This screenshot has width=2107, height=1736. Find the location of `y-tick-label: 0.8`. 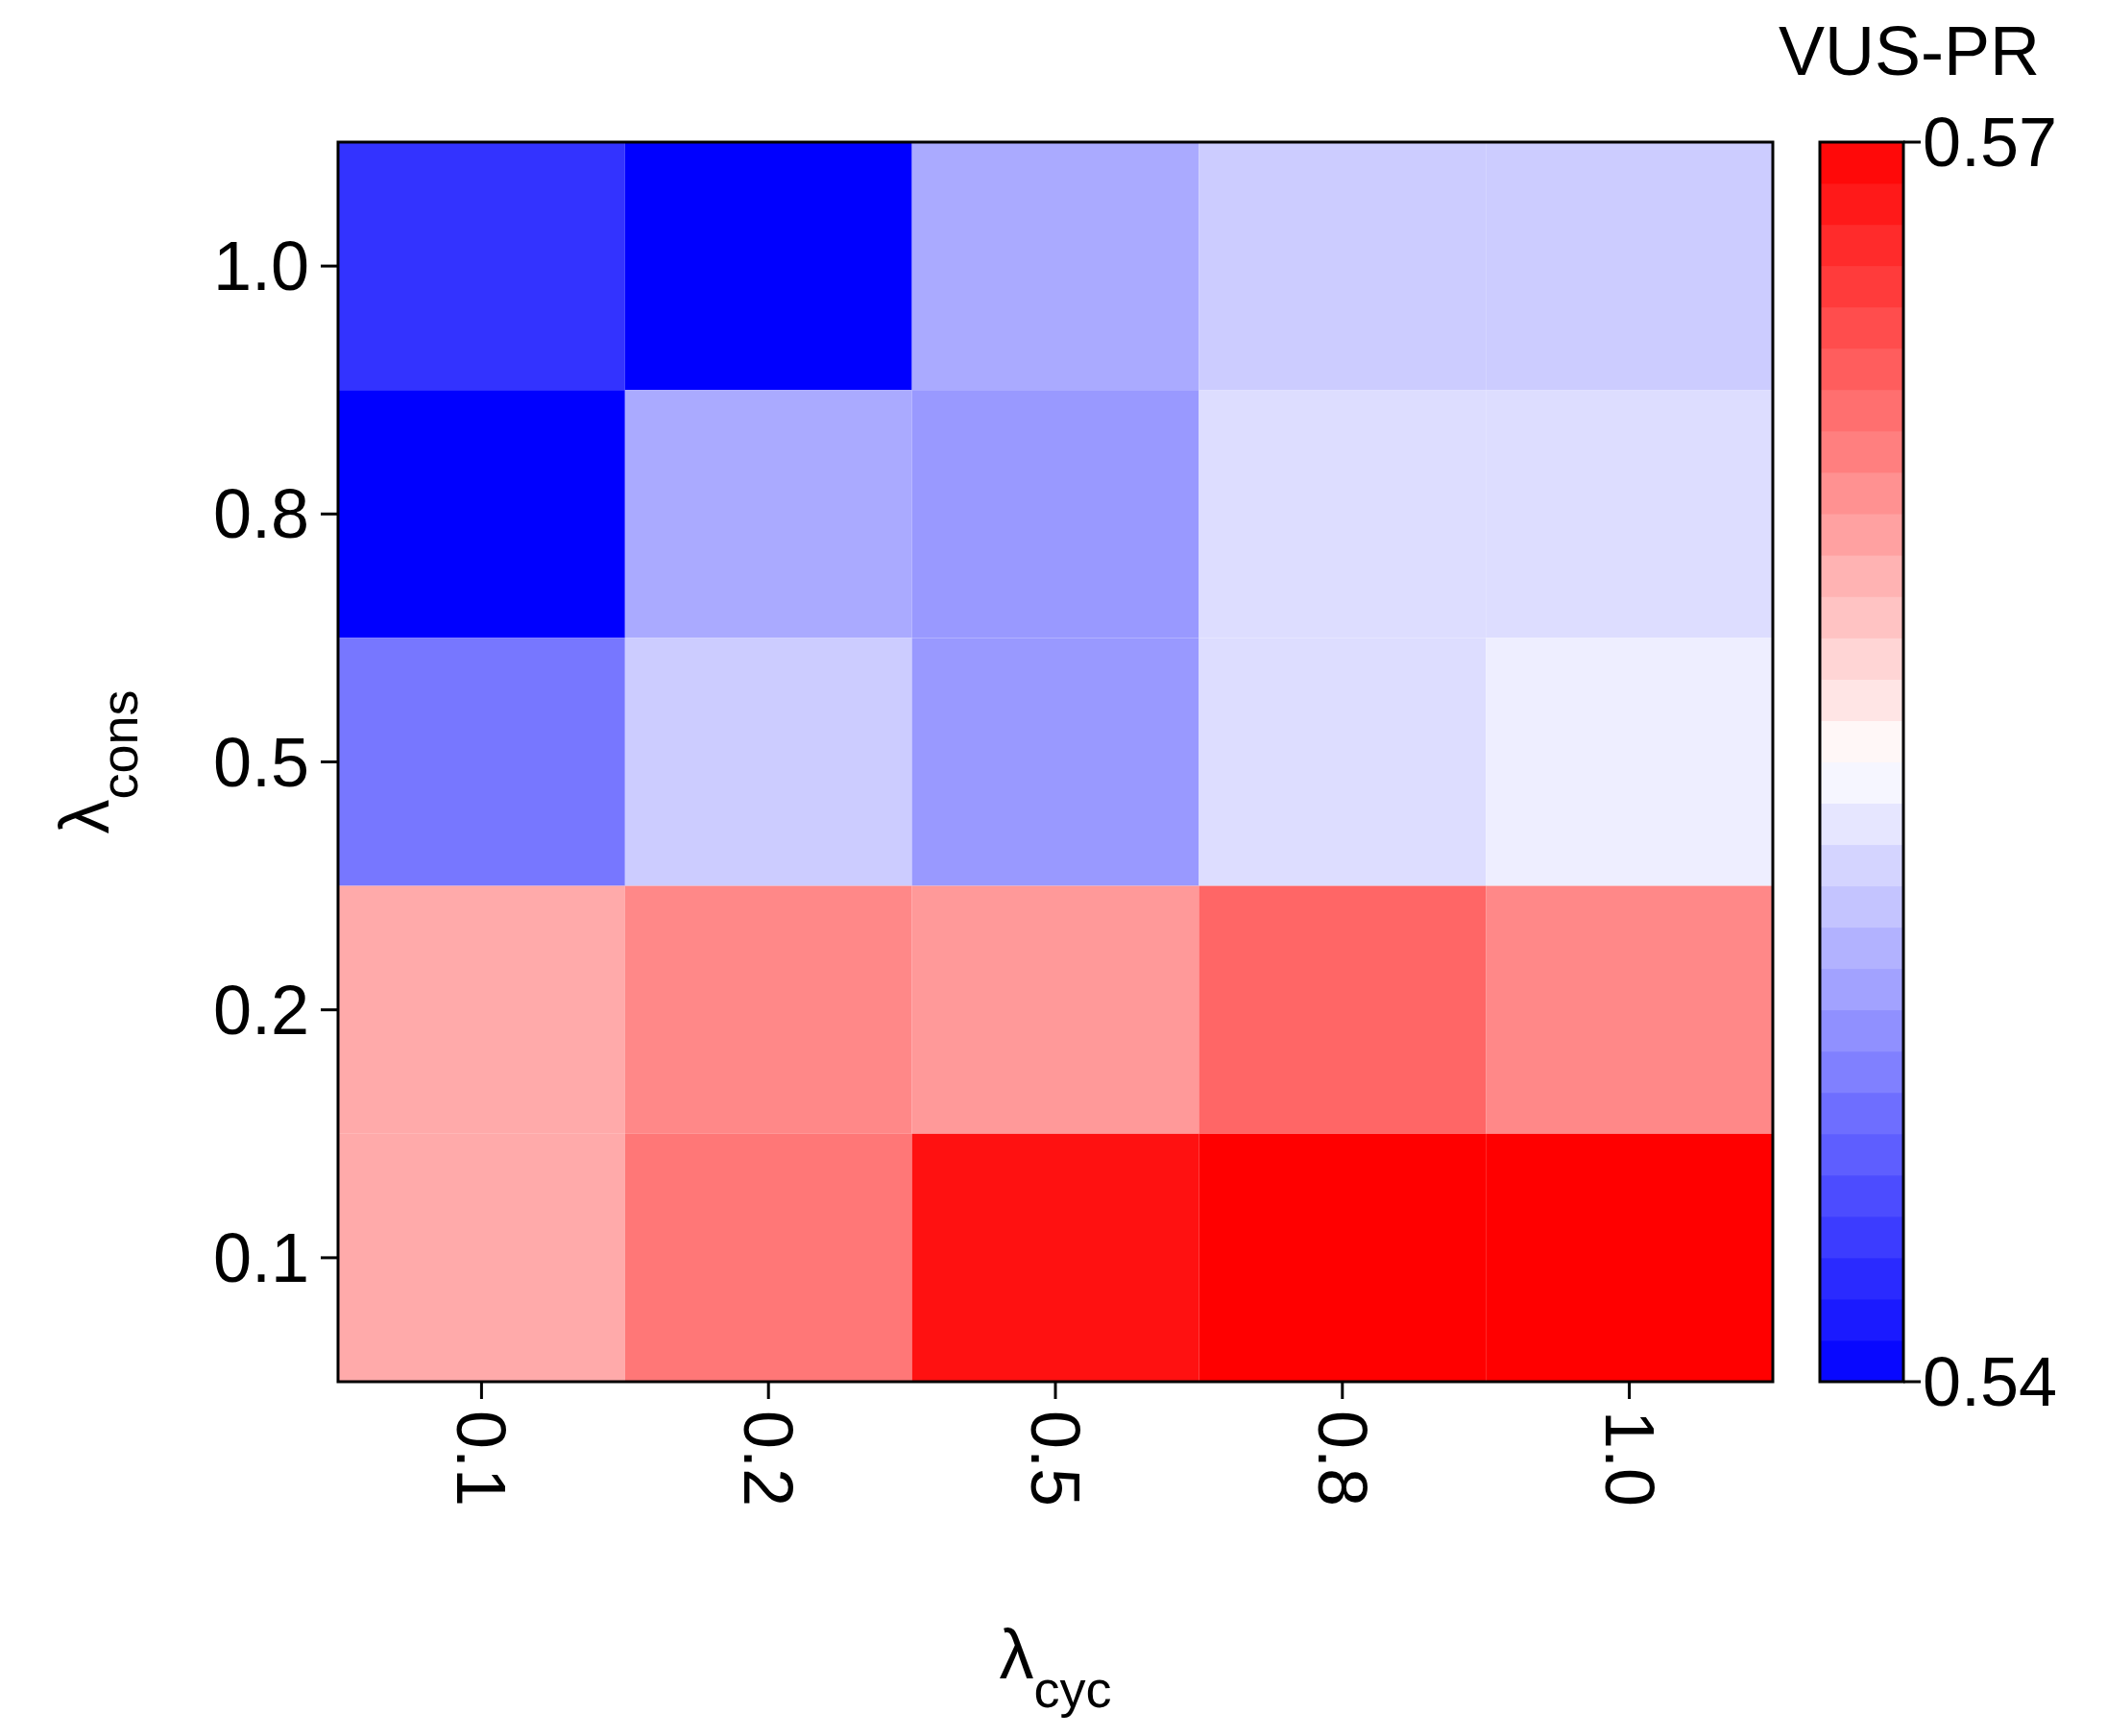

y-tick-label: 0.8 is located at coordinates (260, 514).